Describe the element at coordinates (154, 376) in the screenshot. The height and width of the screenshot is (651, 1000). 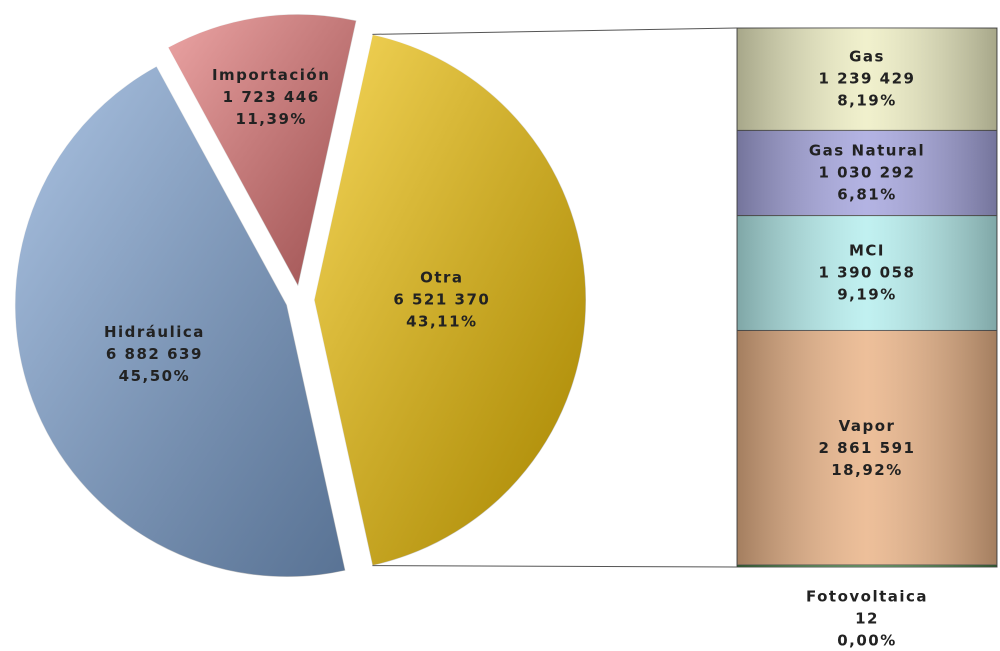
I see `slice-label-percent: 45,50%` at that location.